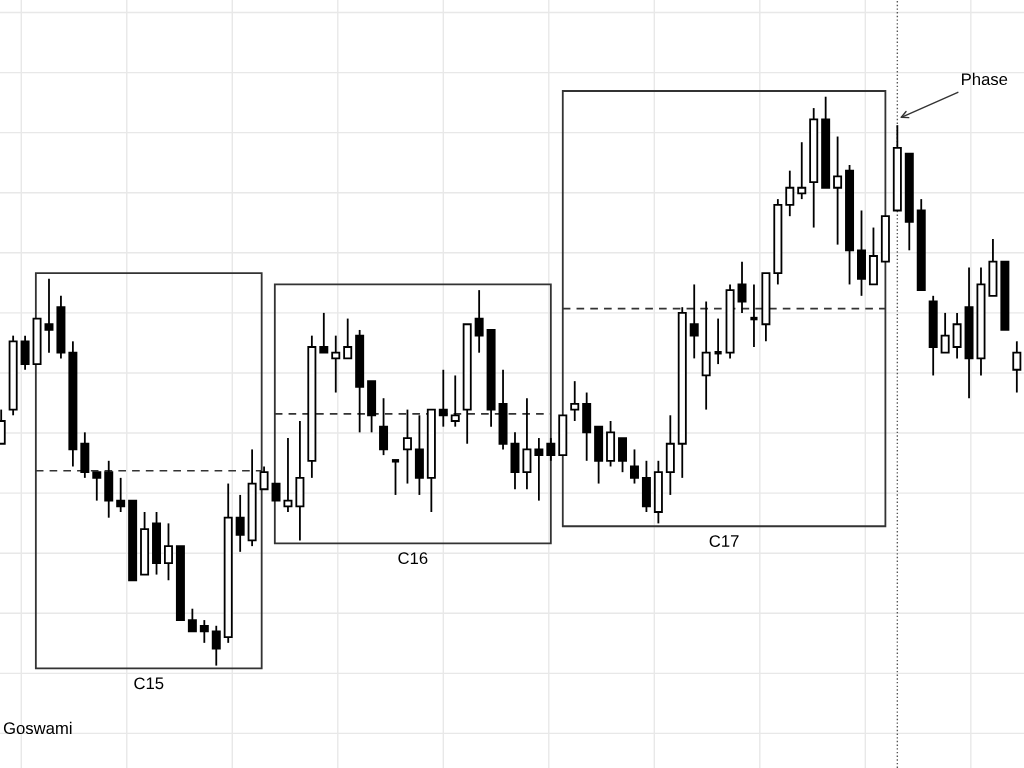 The height and width of the screenshot is (768, 1024). I want to click on annotation: C17, so click(724, 541).